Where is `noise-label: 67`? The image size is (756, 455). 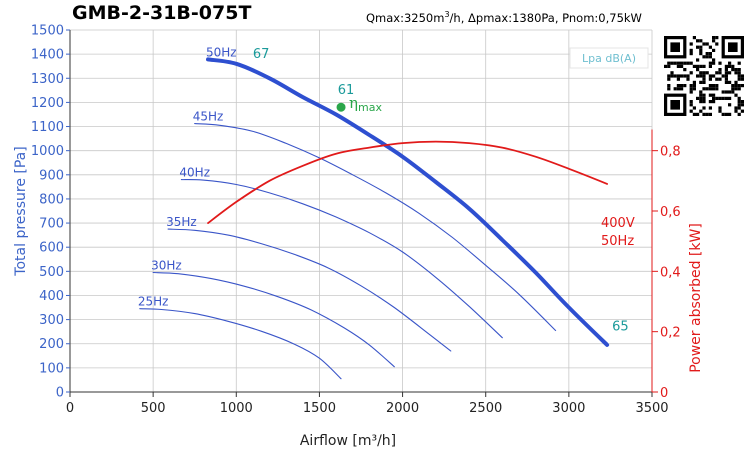
noise-label: 67 is located at coordinates (261, 54).